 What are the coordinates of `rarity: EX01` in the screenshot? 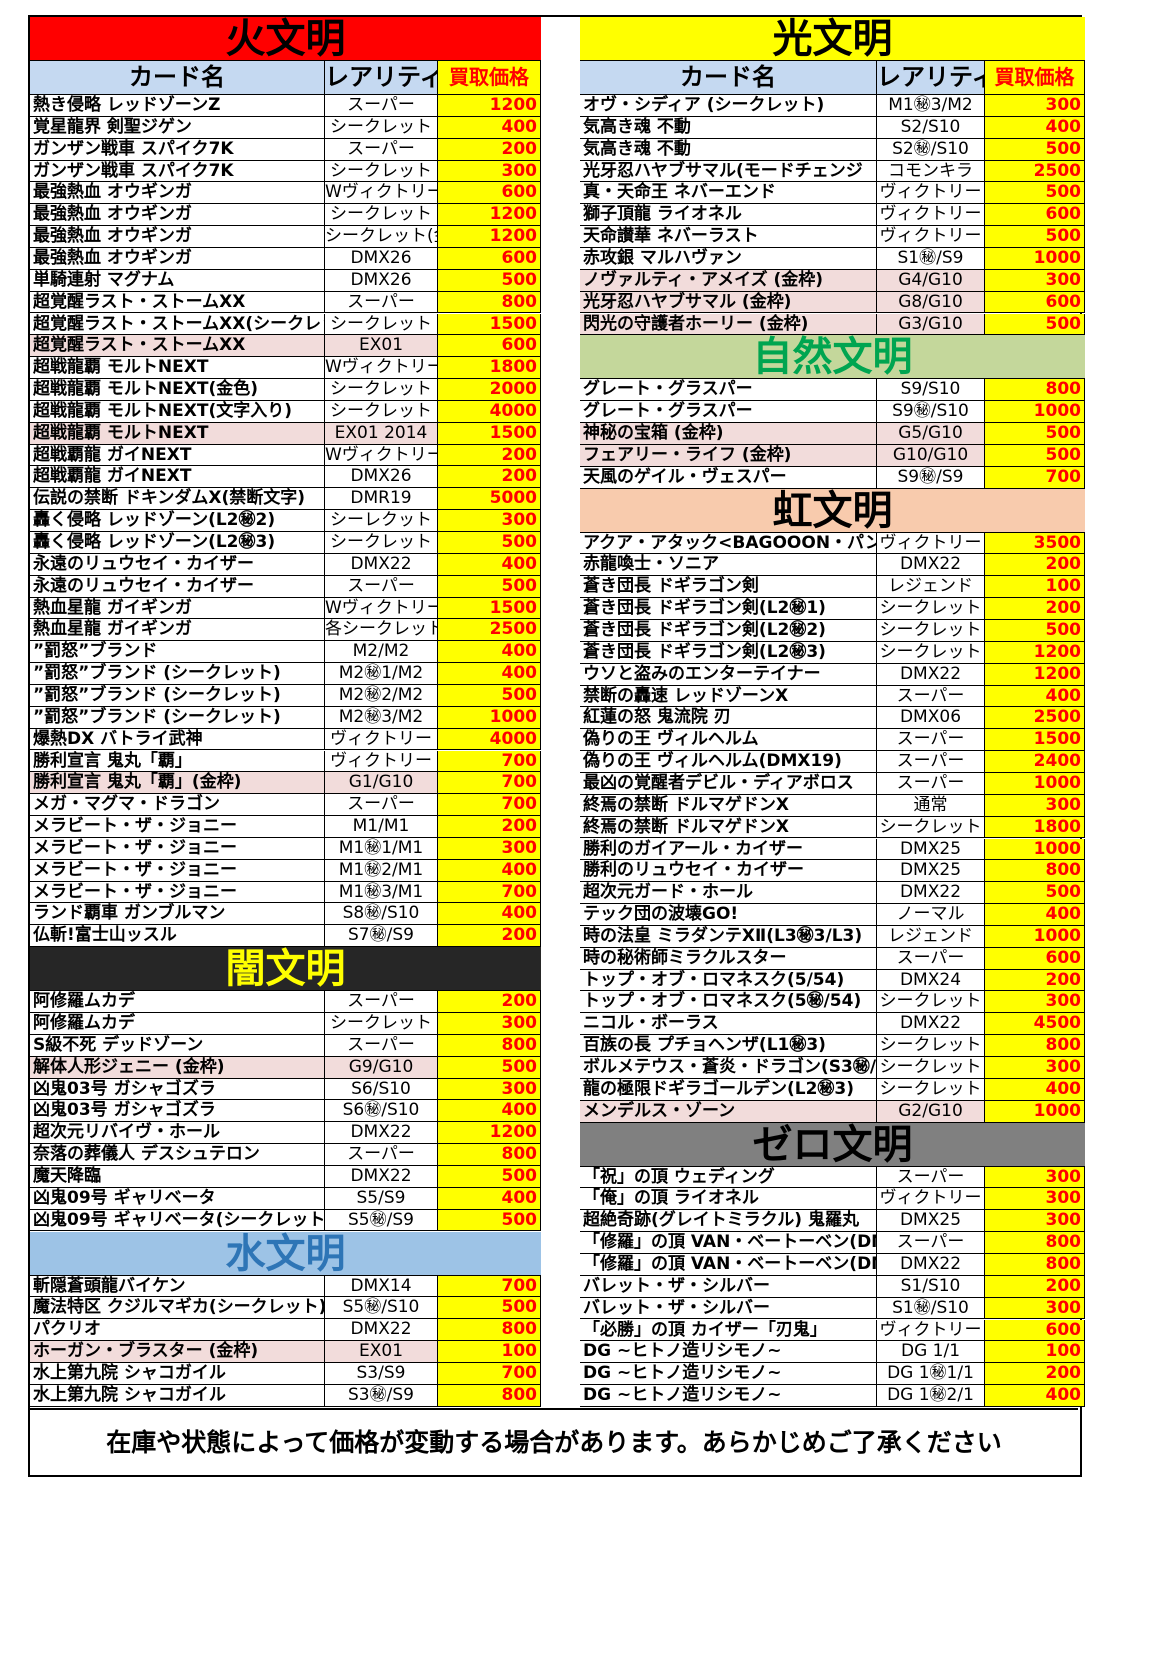 It's located at (381, 1352).